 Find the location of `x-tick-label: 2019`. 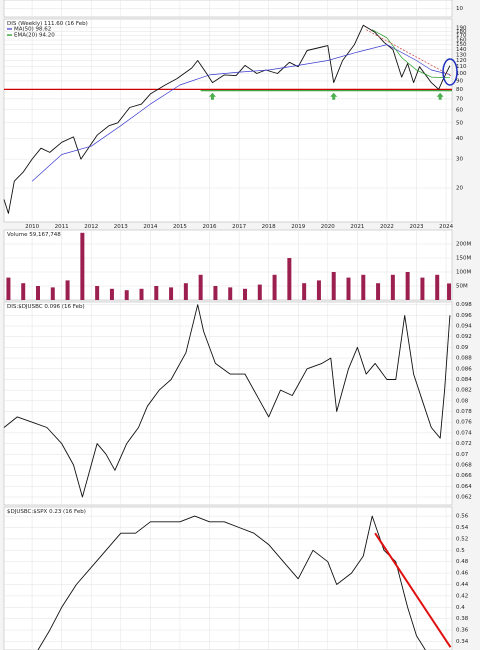

x-tick-label: 2019 is located at coordinates (298, 227).